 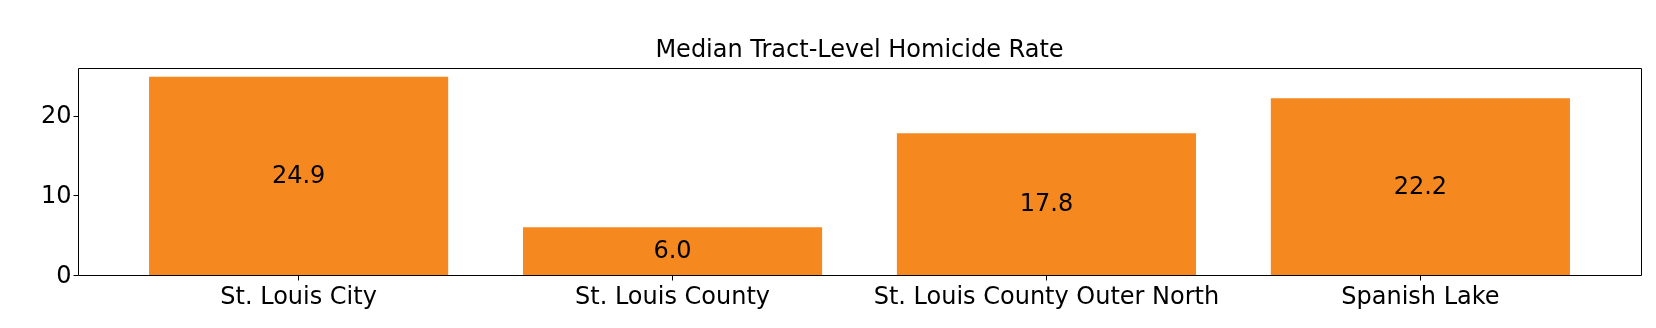 I want to click on x-tick-label: St. Louis County, so click(x=673, y=295).